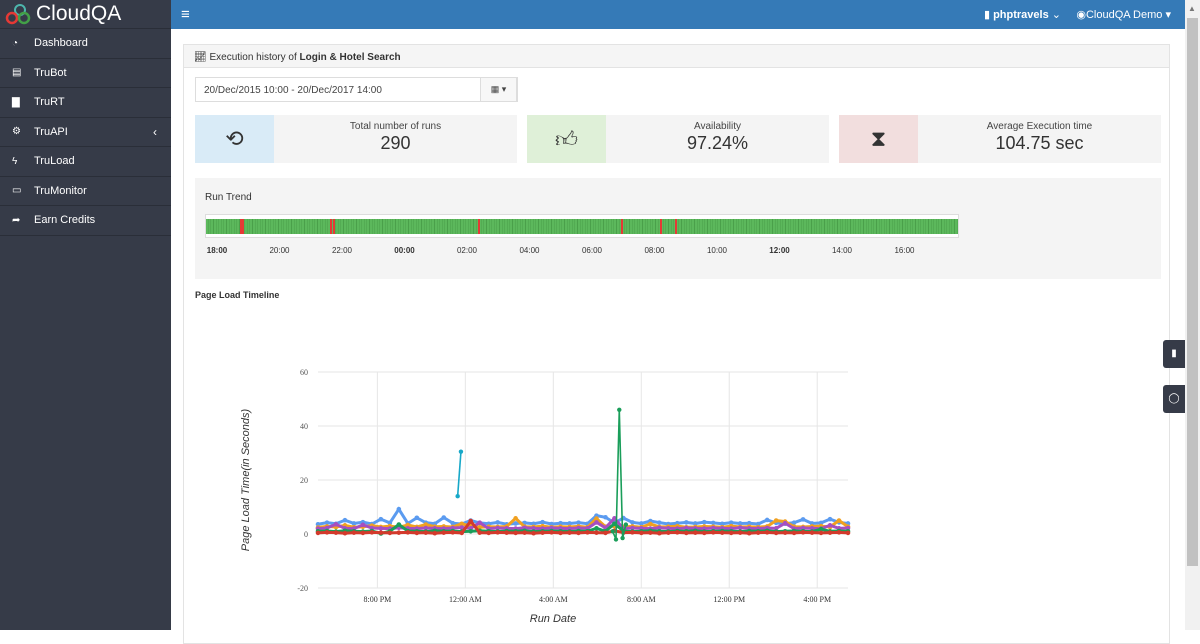 Image resolution: width=1200 pixels, height=644 pixels. Describe the element at coordinates (237, 295) in the screenshot. I see `page-load-timeline-title: Page Load Timeline` at that location.